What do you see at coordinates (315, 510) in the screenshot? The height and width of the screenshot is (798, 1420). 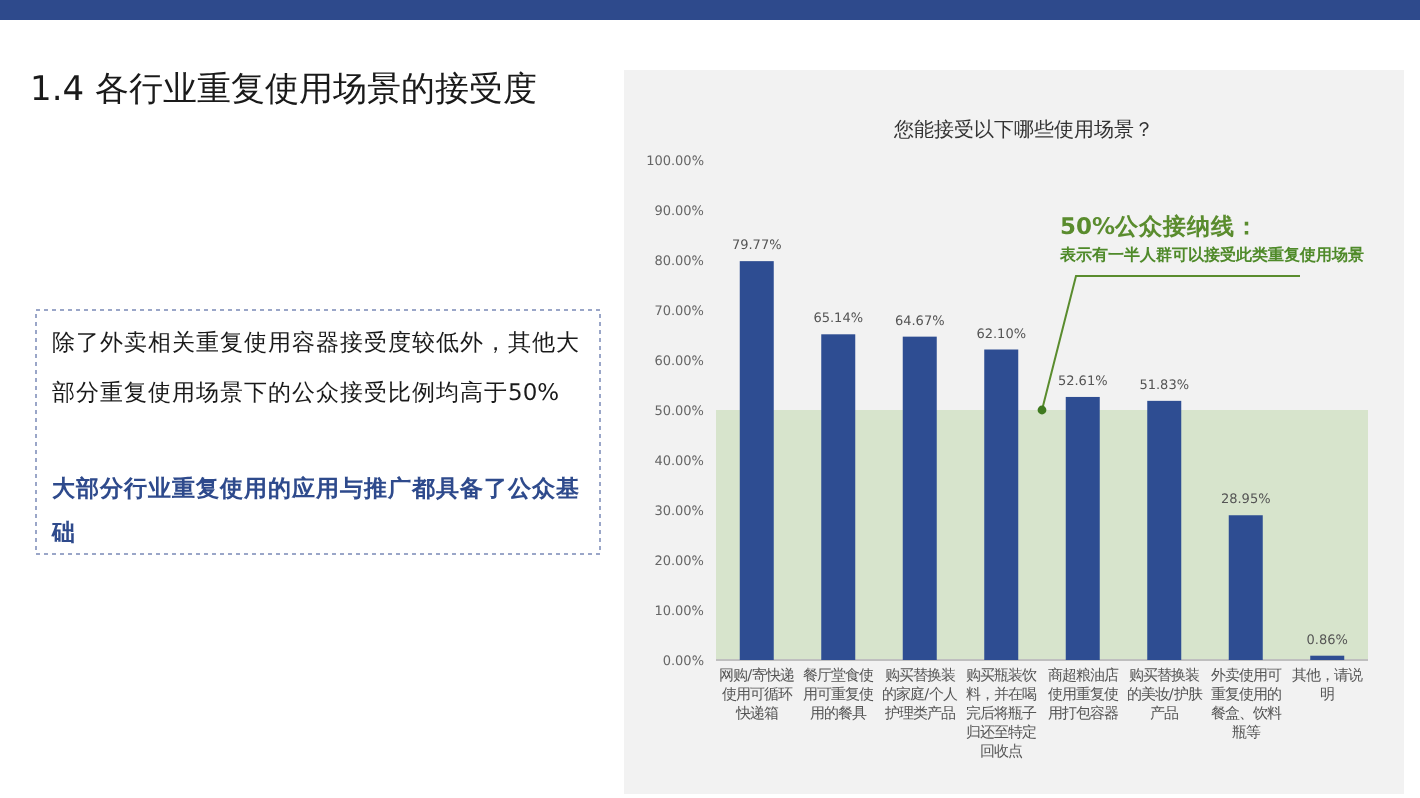 I see `text: 大部分行业重复使用的应用与推广都具备了公众基础` at bounding box center [315, 510].